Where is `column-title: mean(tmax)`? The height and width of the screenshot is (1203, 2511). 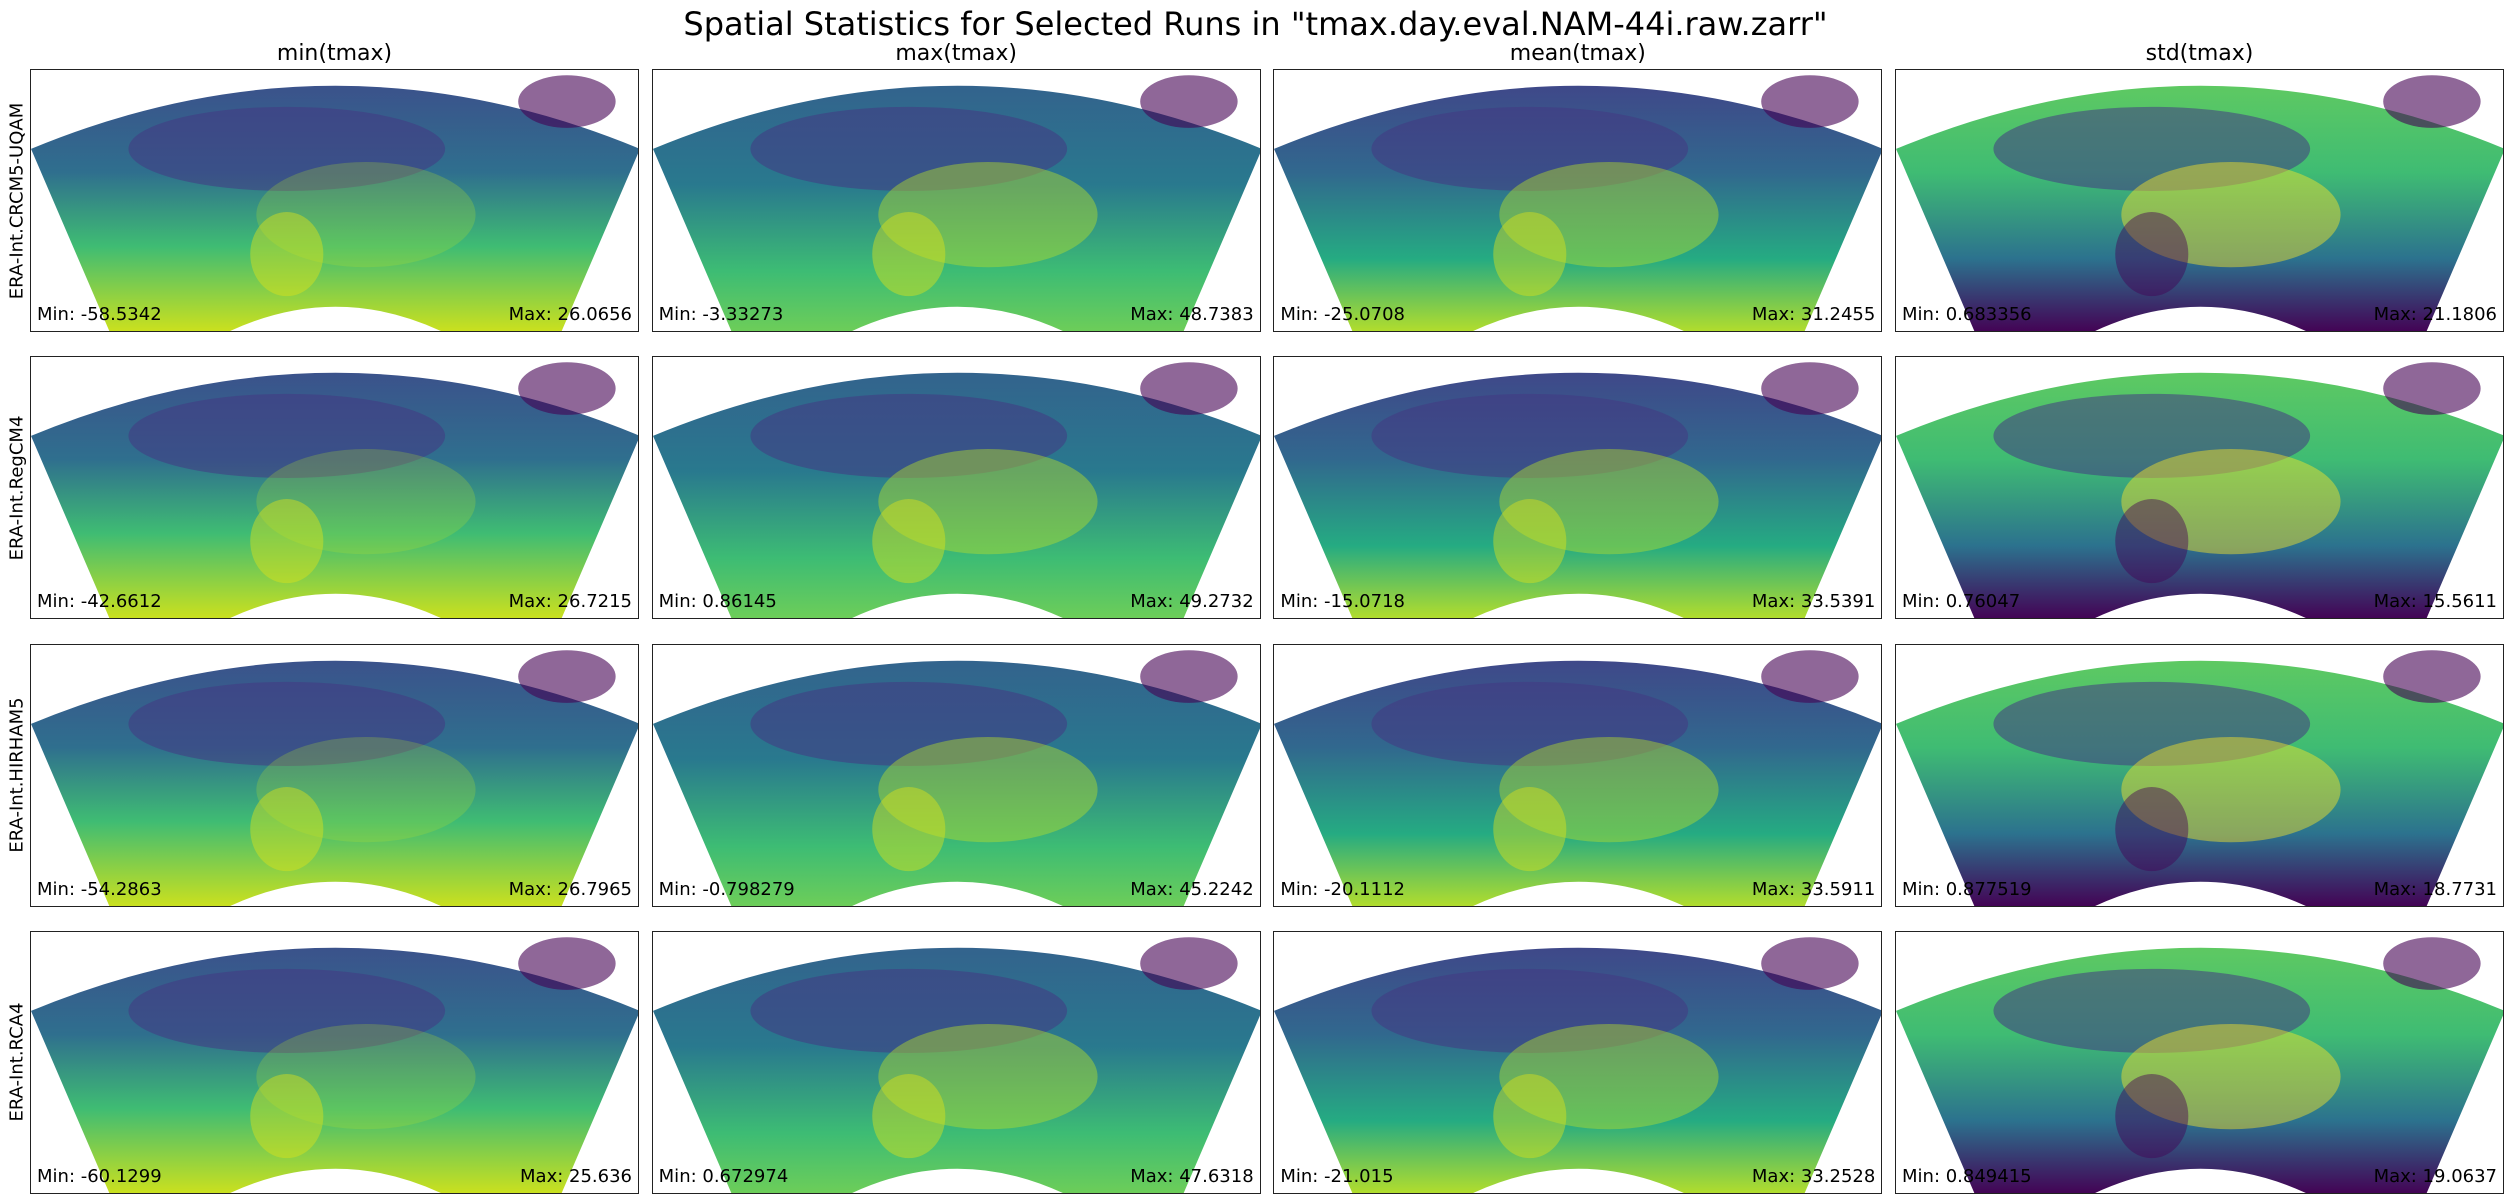 column-title: mean(tmax) is located at coordinates (1577, 53).